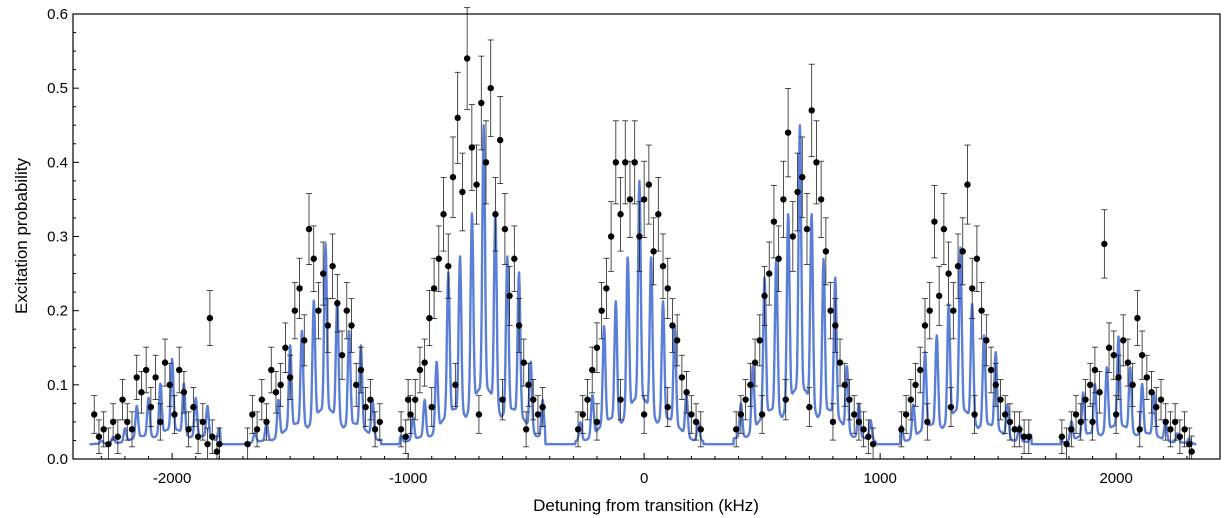  What do you see at coordinates (57, 459) in the screenshot?
I see `y-tick-label: 0.0` at bounding box center [57, 459].